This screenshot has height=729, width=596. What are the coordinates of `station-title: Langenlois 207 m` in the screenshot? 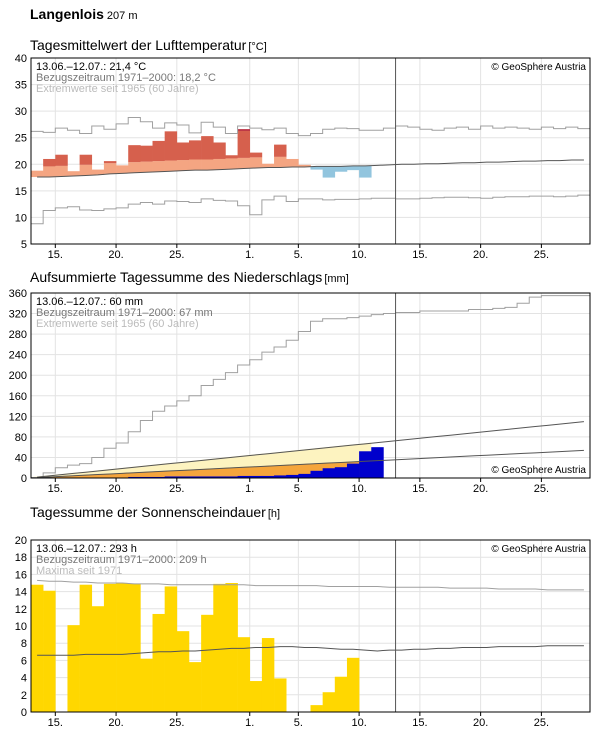 It's located at (83, 14).